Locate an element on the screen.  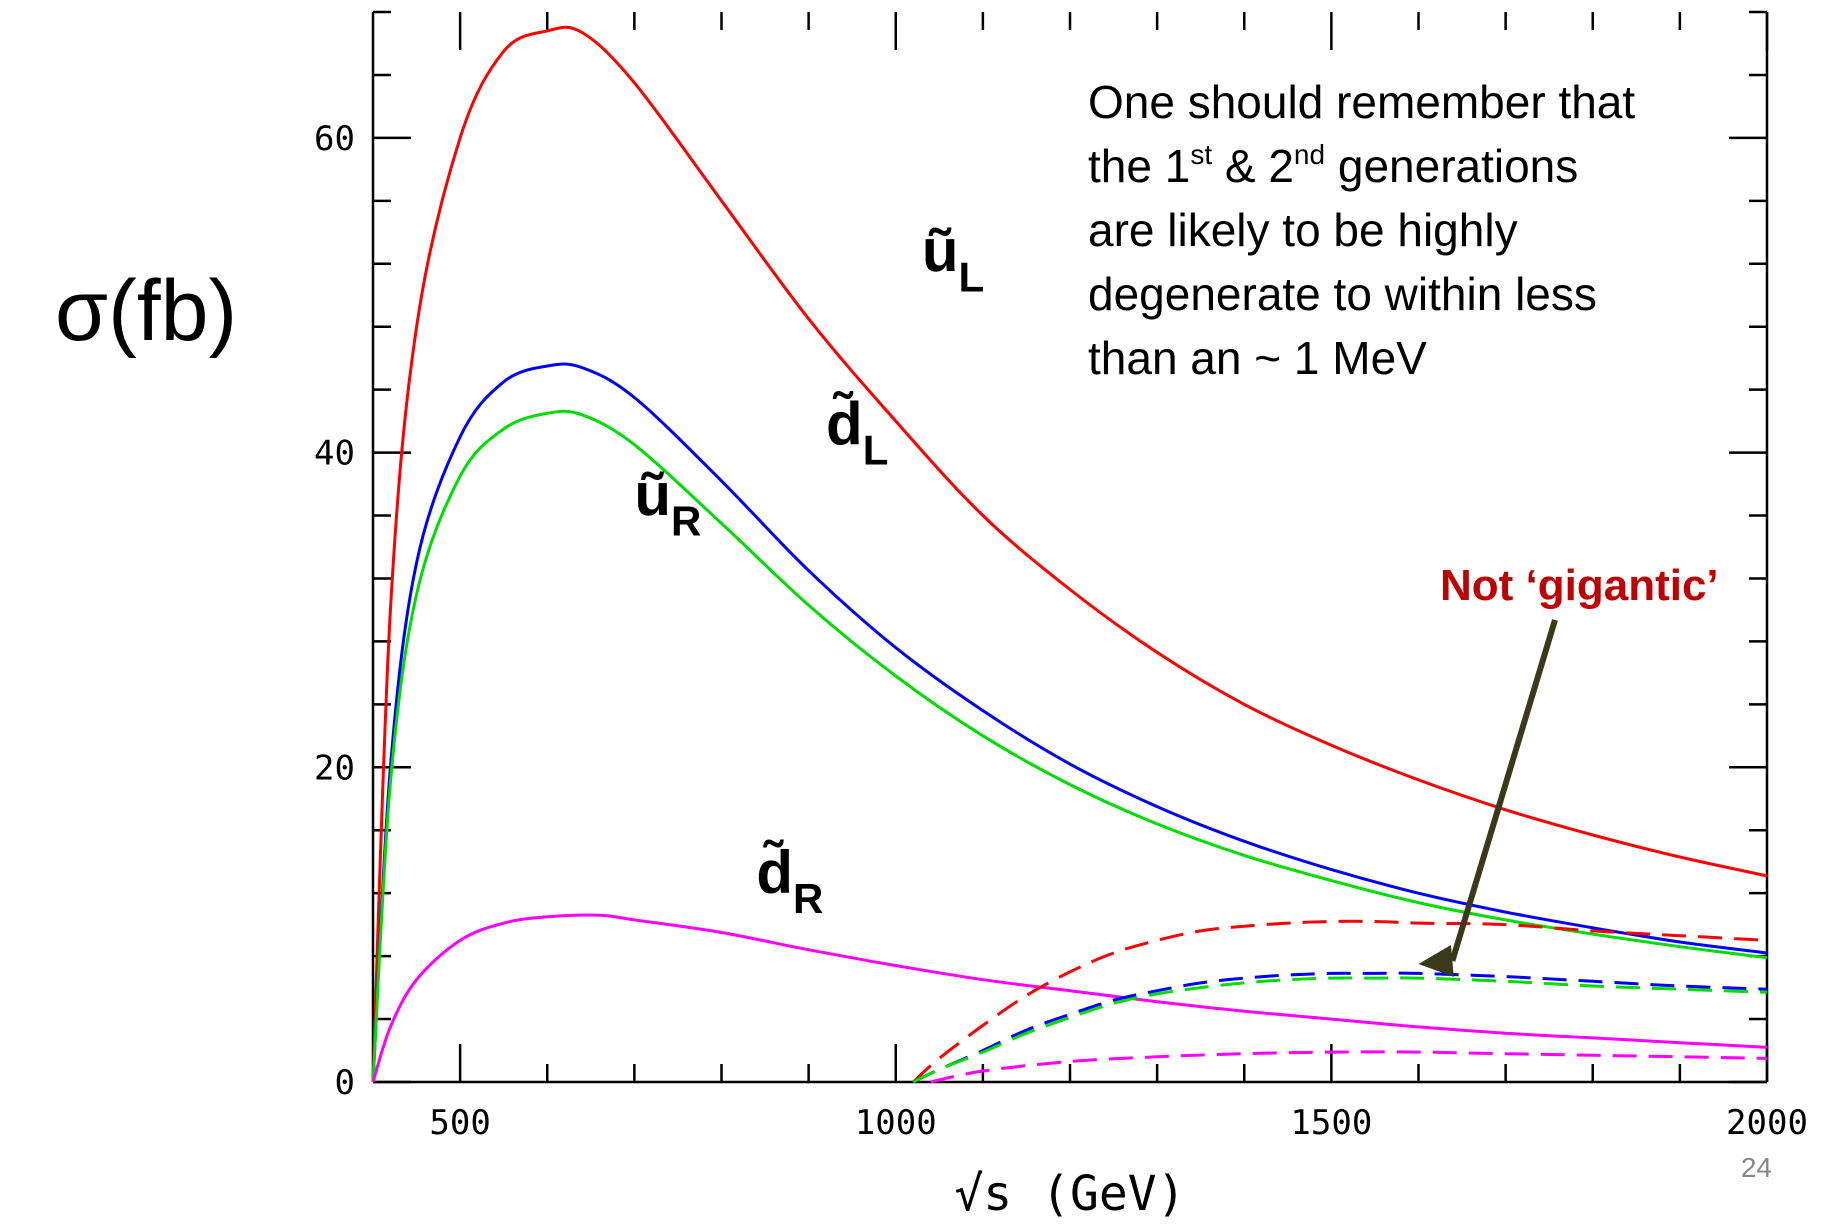
y-axis-title: σ(fb) is located at coordinates (146, 311).